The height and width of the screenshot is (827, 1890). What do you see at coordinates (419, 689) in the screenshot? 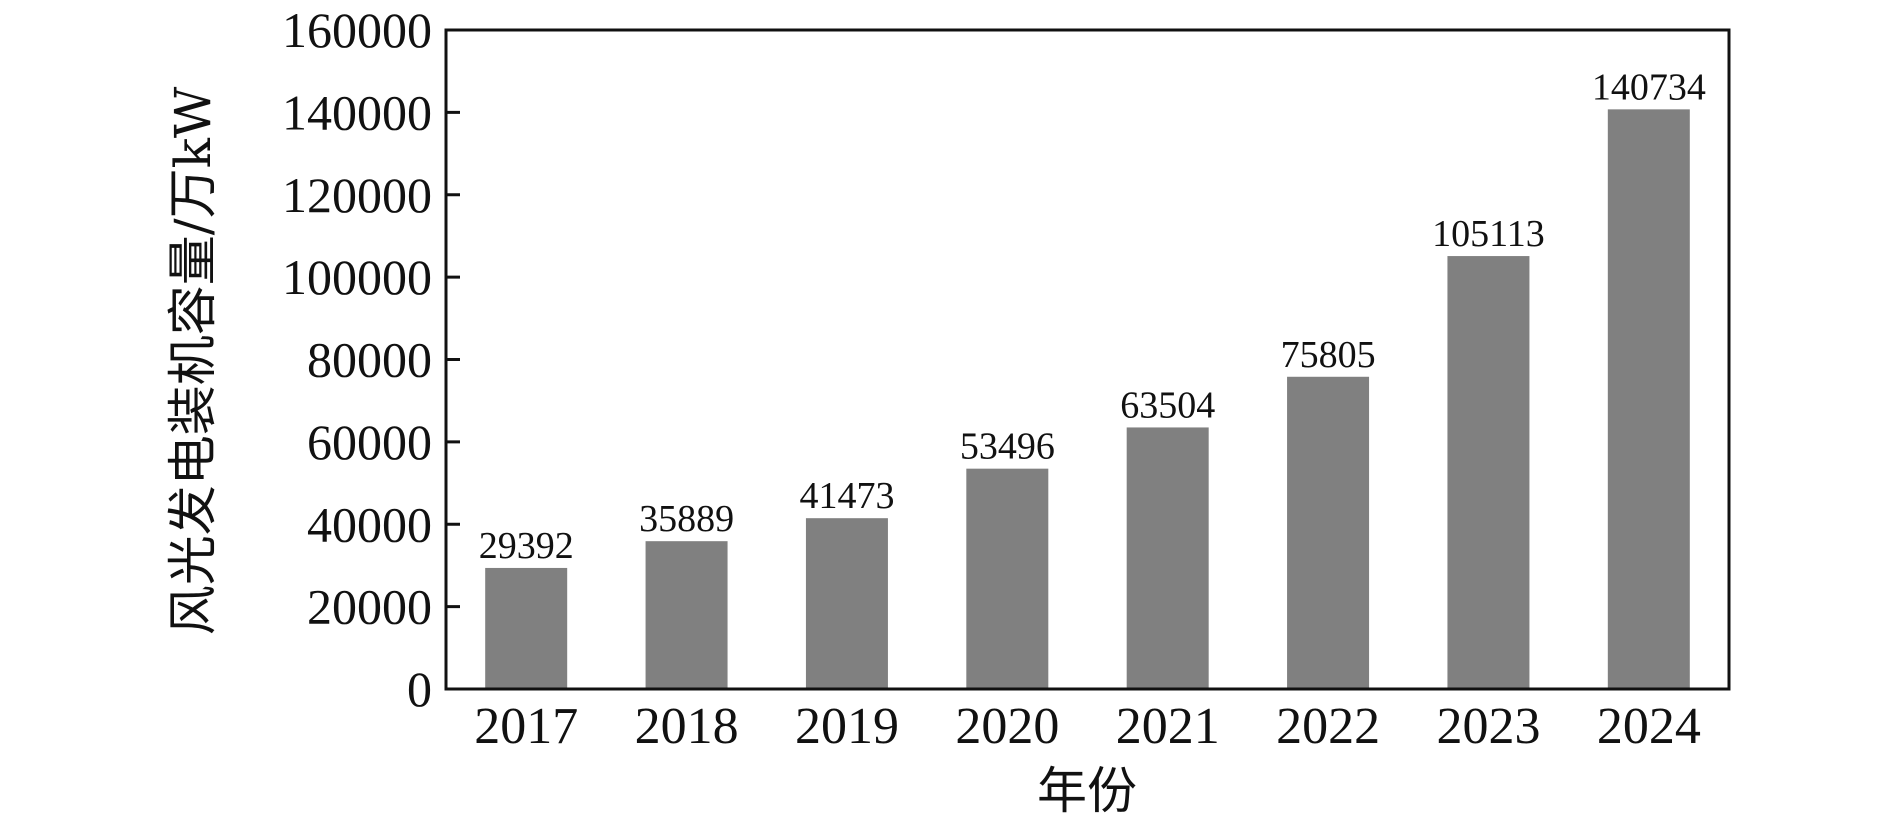
I see `y-tick-label: 0` at bounding box center [419, 689].